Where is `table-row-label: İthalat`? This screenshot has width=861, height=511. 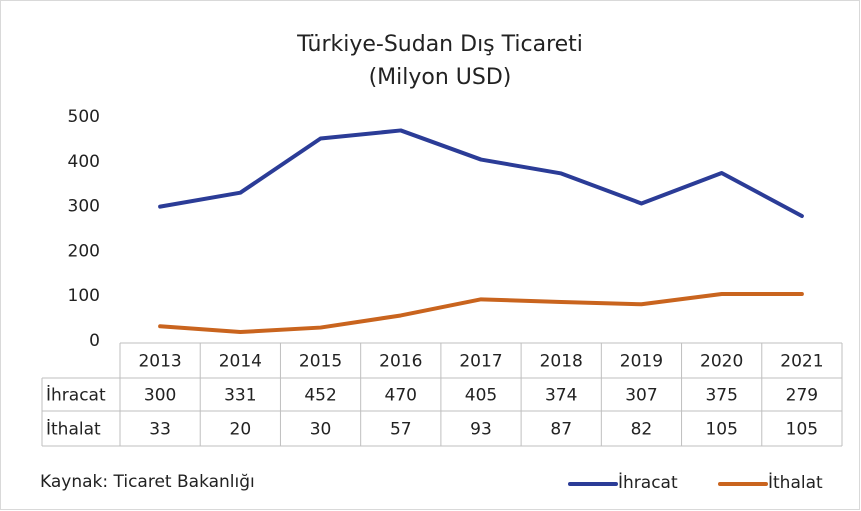 table-row-label: İthalat is located at coordinates (73, 429).